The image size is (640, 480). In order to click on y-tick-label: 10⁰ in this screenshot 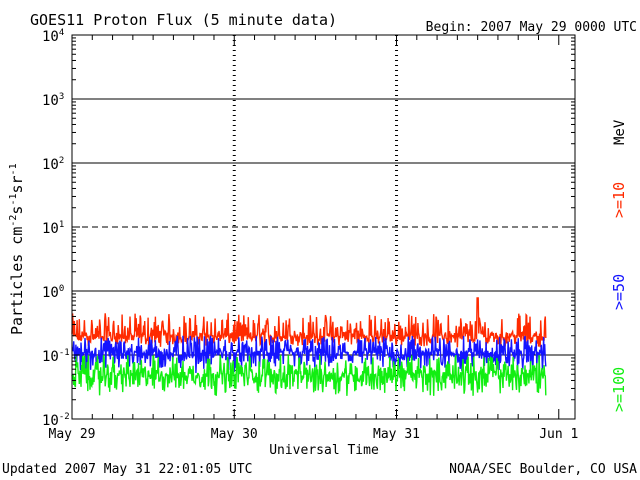, I will do `click(53, 292)`.